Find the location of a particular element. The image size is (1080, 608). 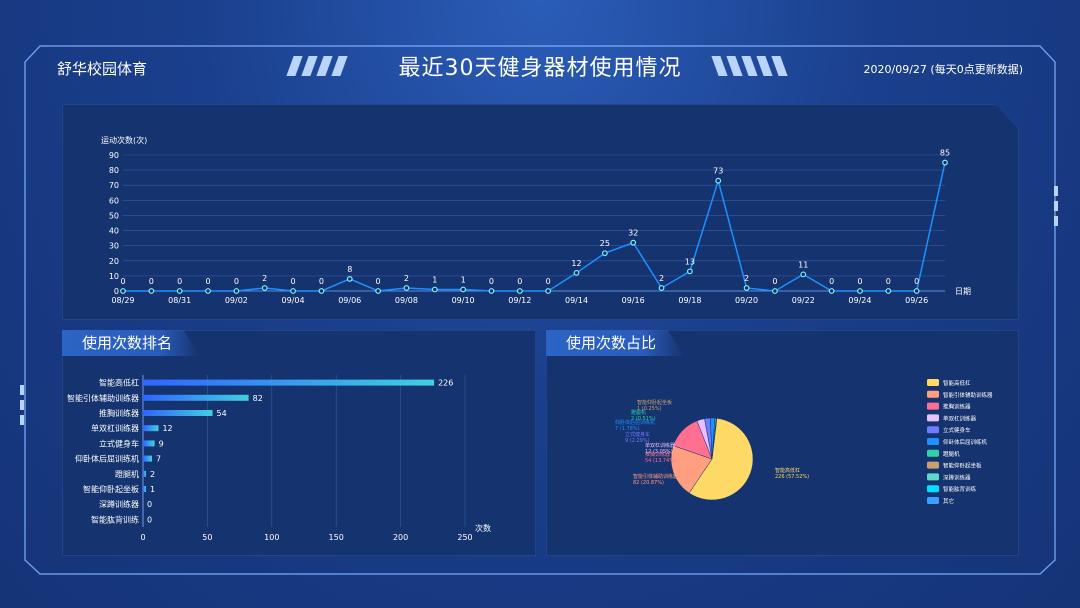

slice-label-name: 智能高低杠 is located at coordinates (787, 470).